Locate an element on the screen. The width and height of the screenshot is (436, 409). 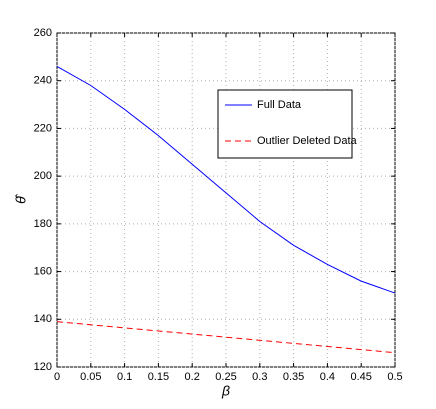
y-axis-label: θ̂ is located at coordinates (21, 198).